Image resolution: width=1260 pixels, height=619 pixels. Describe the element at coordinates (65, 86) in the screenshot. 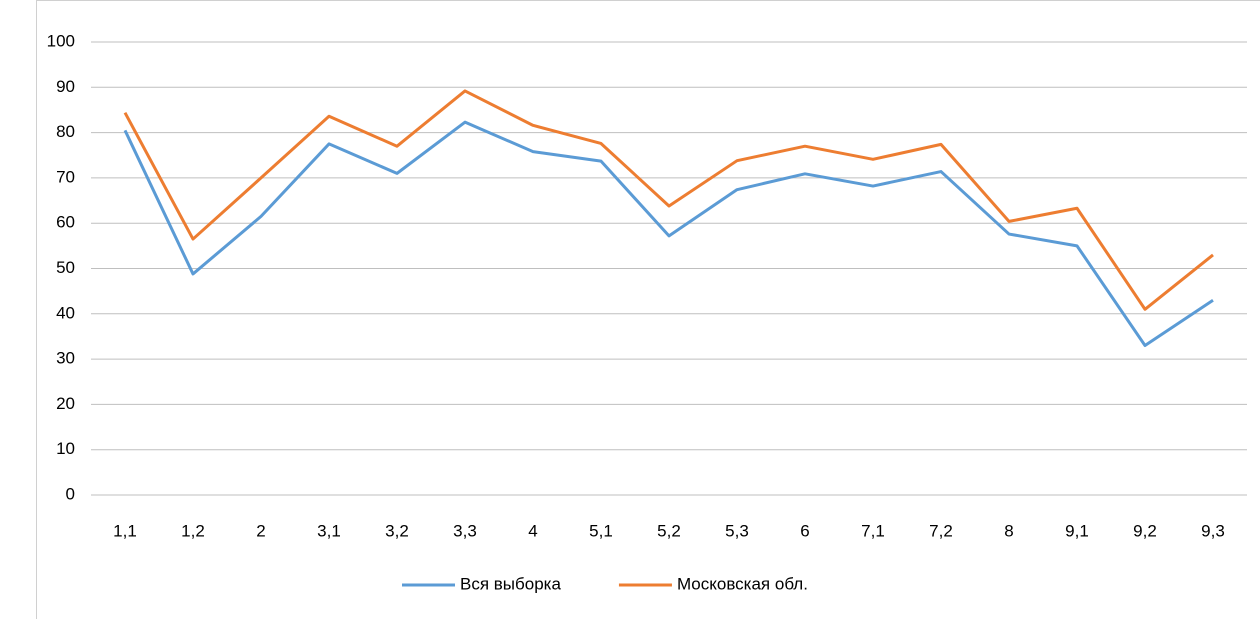

I see `y-tick-label: 90` at that location.